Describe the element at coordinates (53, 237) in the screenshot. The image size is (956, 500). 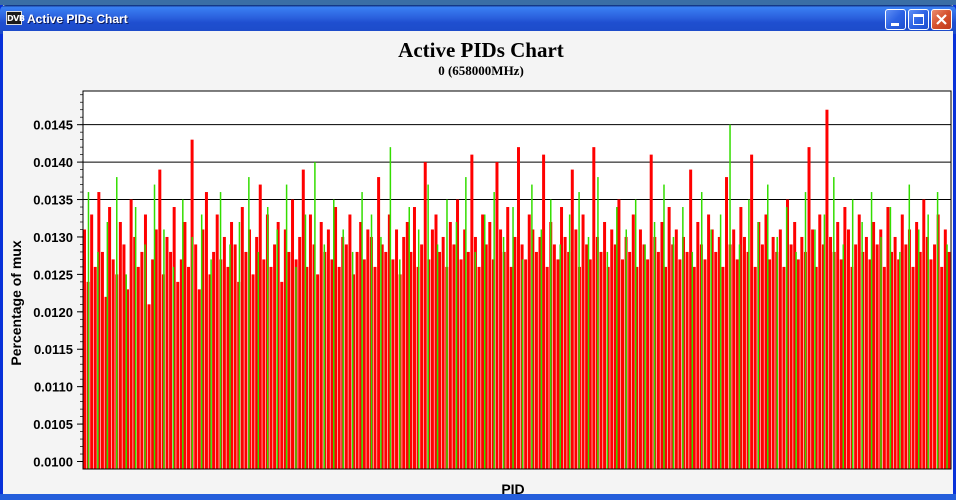
I see `y-tick-label: 0.0130` at that location.